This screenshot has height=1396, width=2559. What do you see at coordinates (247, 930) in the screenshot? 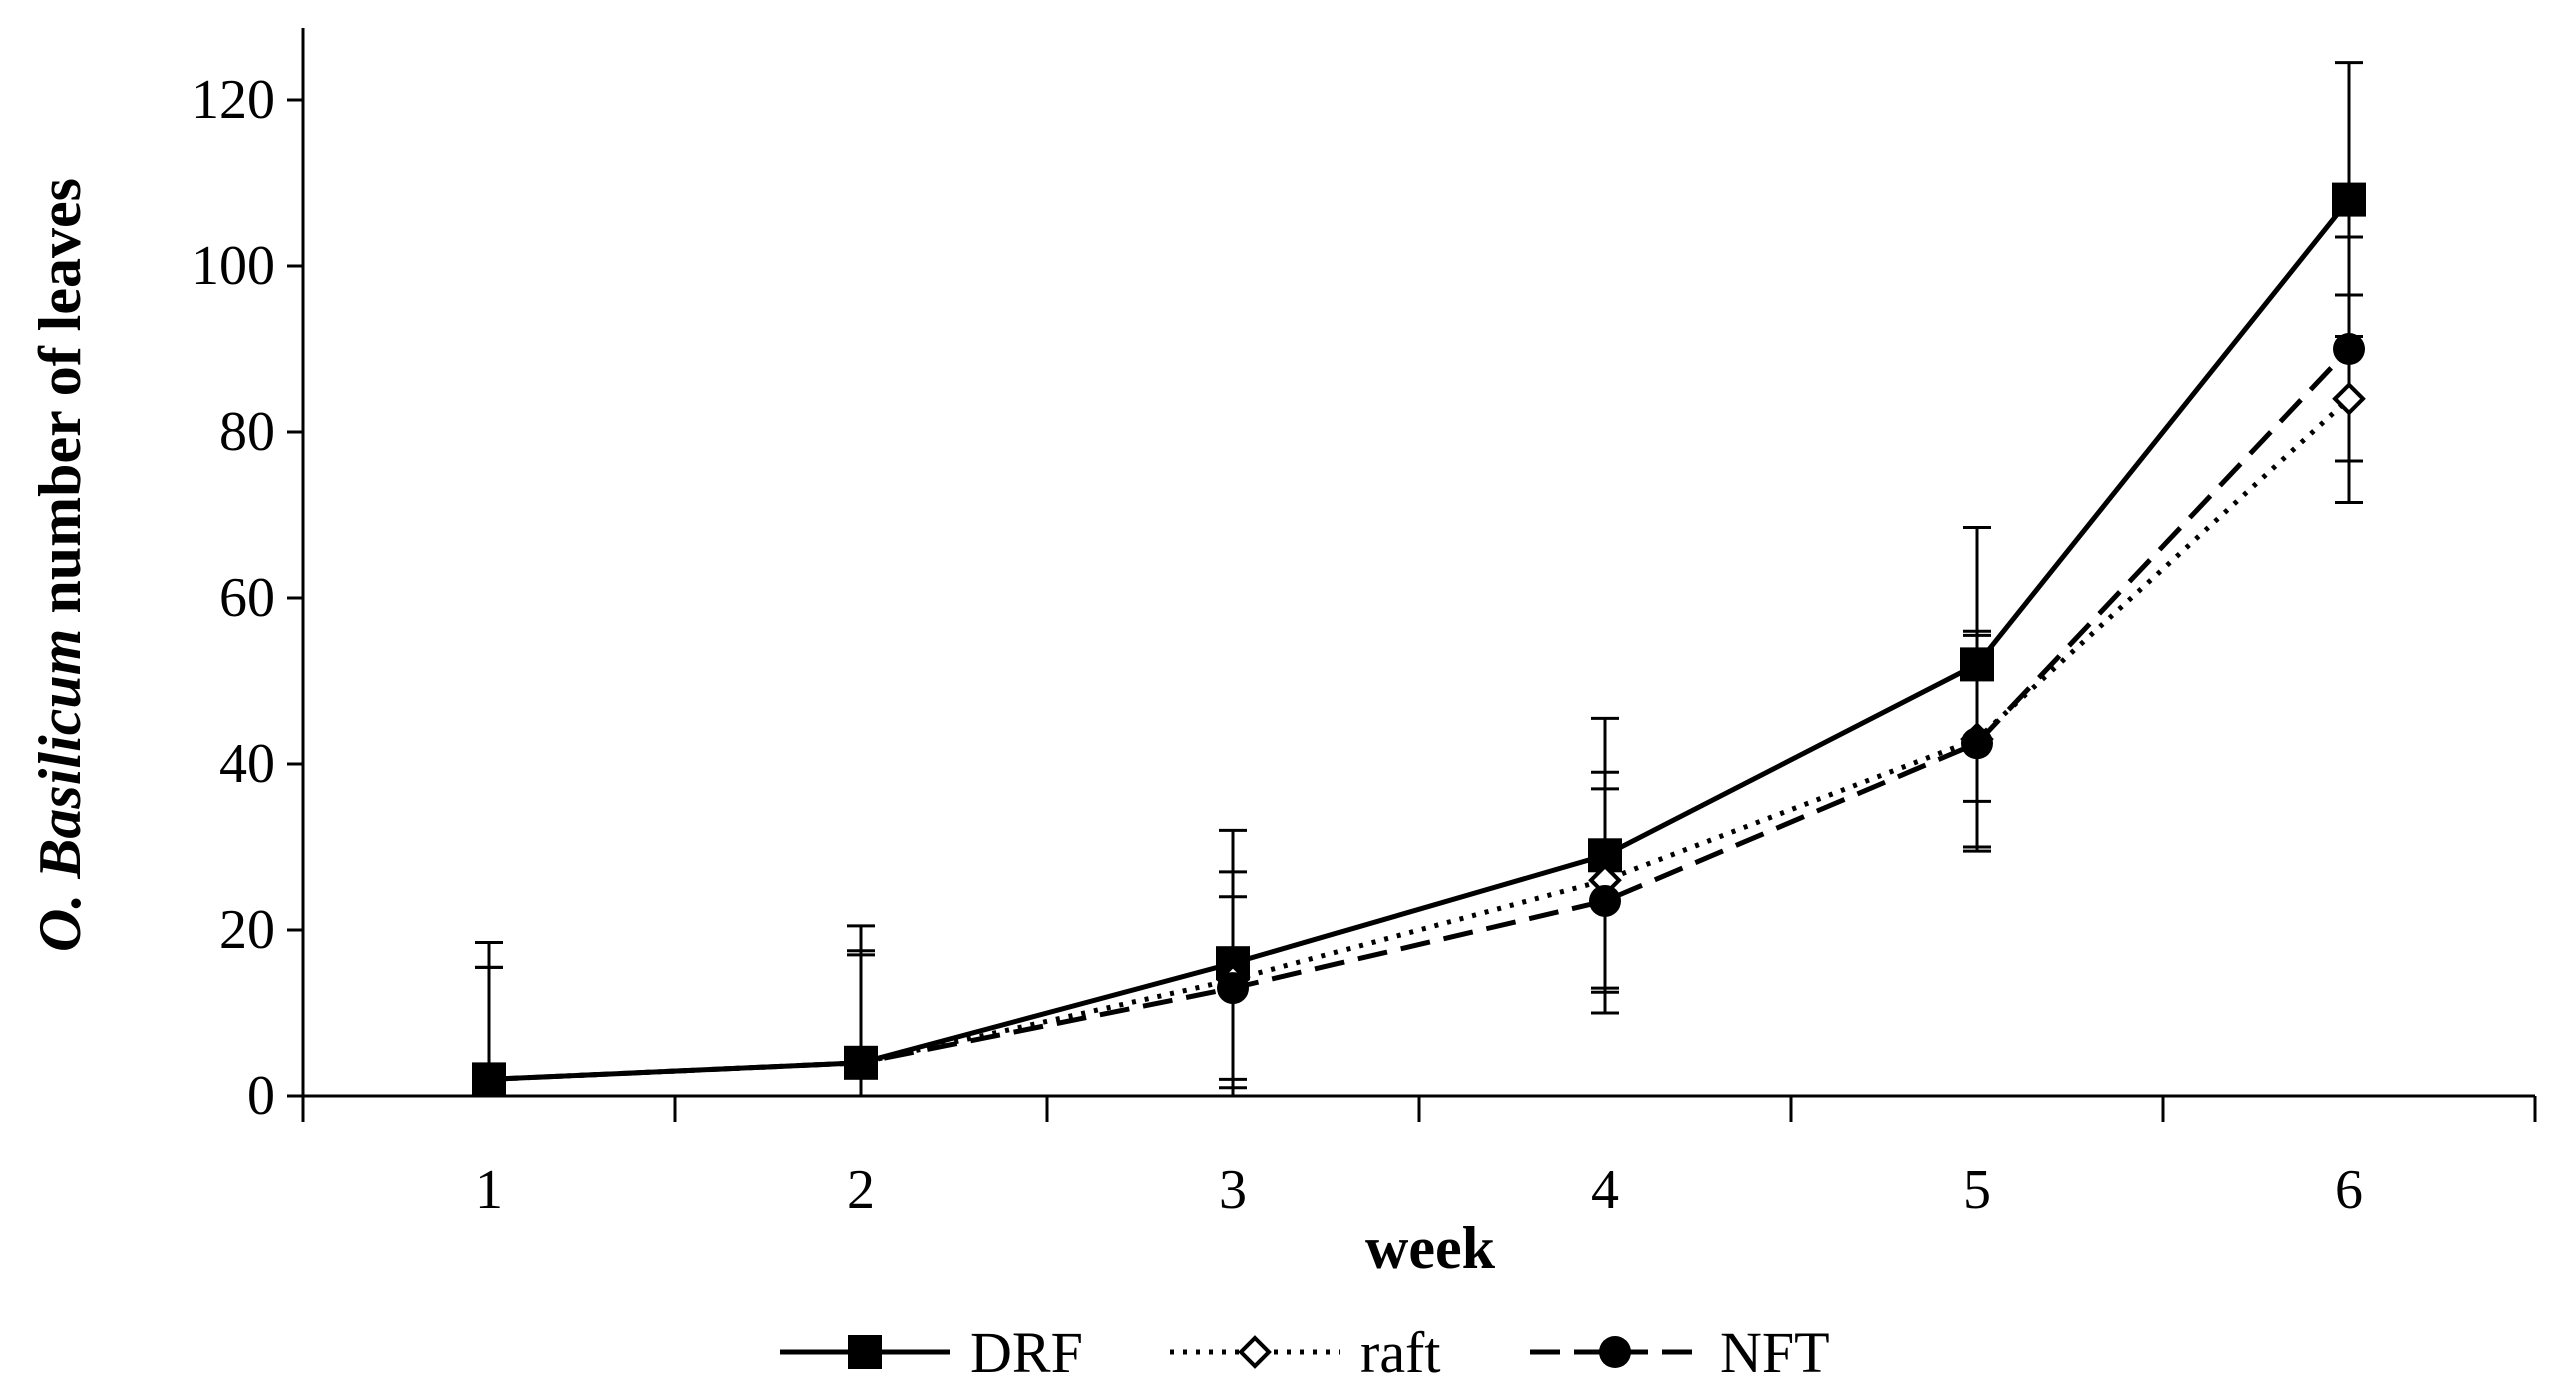
I see `y-tick-label: 20` at bounding box center [247, 930].